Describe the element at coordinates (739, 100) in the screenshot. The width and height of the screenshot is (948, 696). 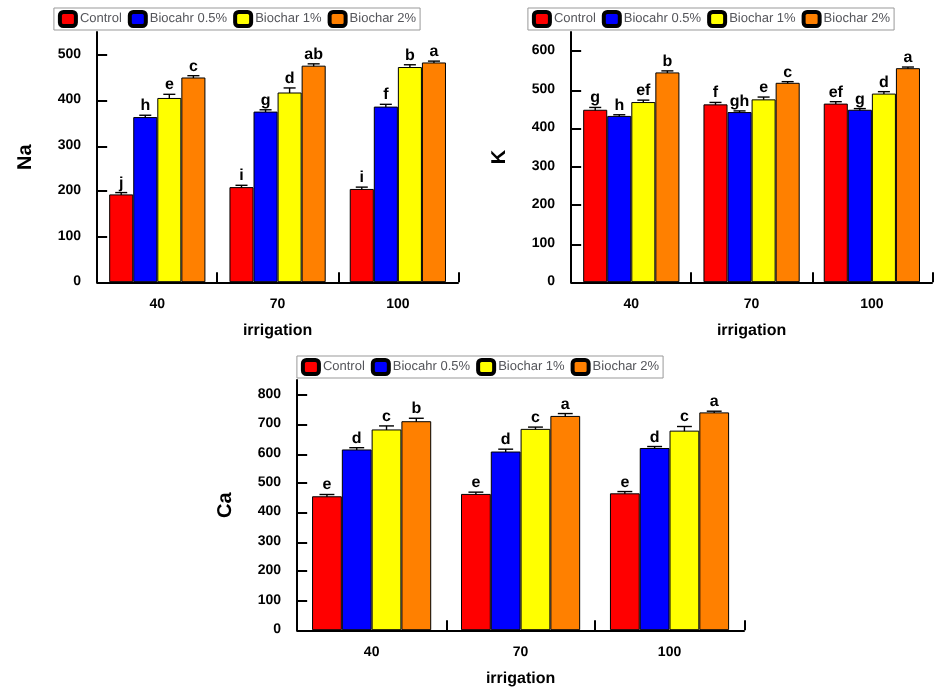
I see `data-label: gh` at that location.